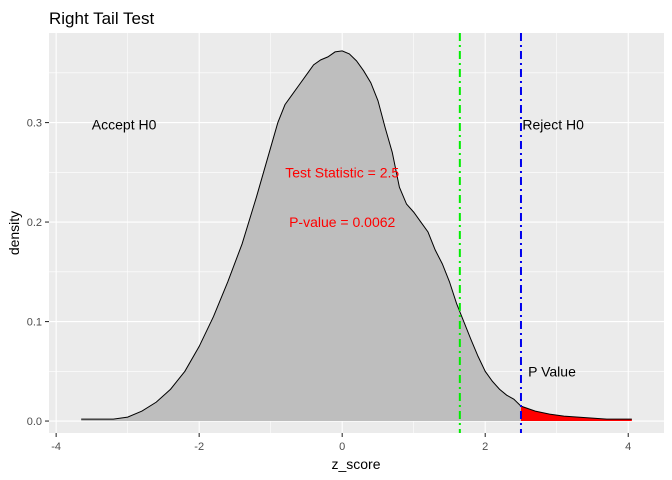 Image resolution: width=672 pixels, height=480 pixels. I want to click on chart-title: Right Tail Test, so click(101, 18).